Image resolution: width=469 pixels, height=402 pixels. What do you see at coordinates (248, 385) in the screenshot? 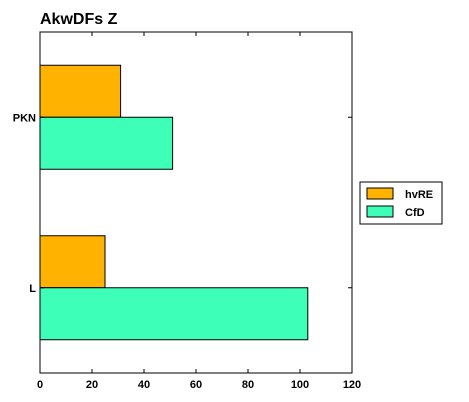
I see `x-tick-label: 80` at bounding box center [248, 385].